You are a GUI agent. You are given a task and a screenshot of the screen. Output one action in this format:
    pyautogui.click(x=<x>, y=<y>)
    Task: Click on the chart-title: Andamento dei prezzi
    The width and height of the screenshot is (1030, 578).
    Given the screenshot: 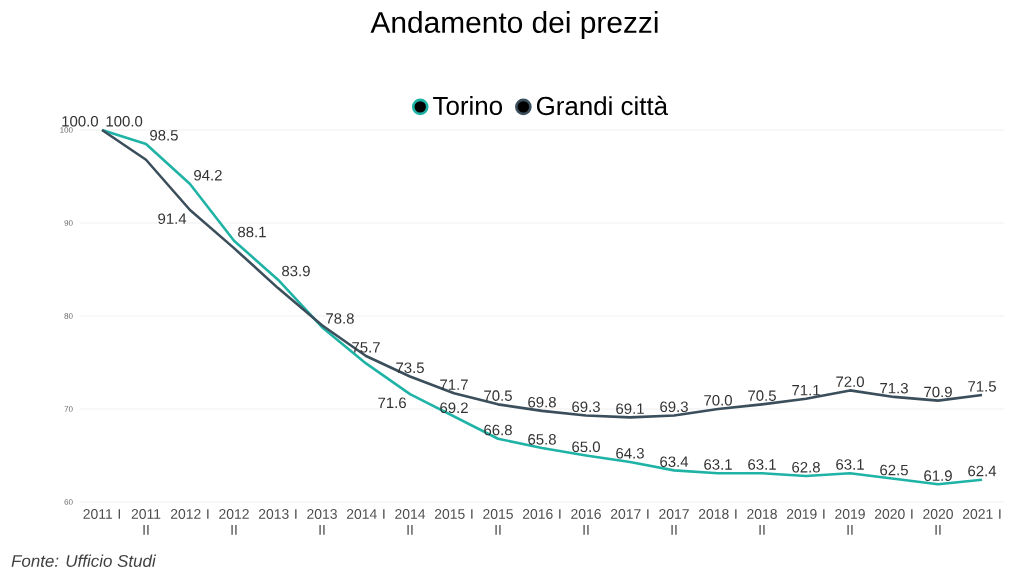 What is the action you would take?
    pyautogui.click(x=514, y=25)
    